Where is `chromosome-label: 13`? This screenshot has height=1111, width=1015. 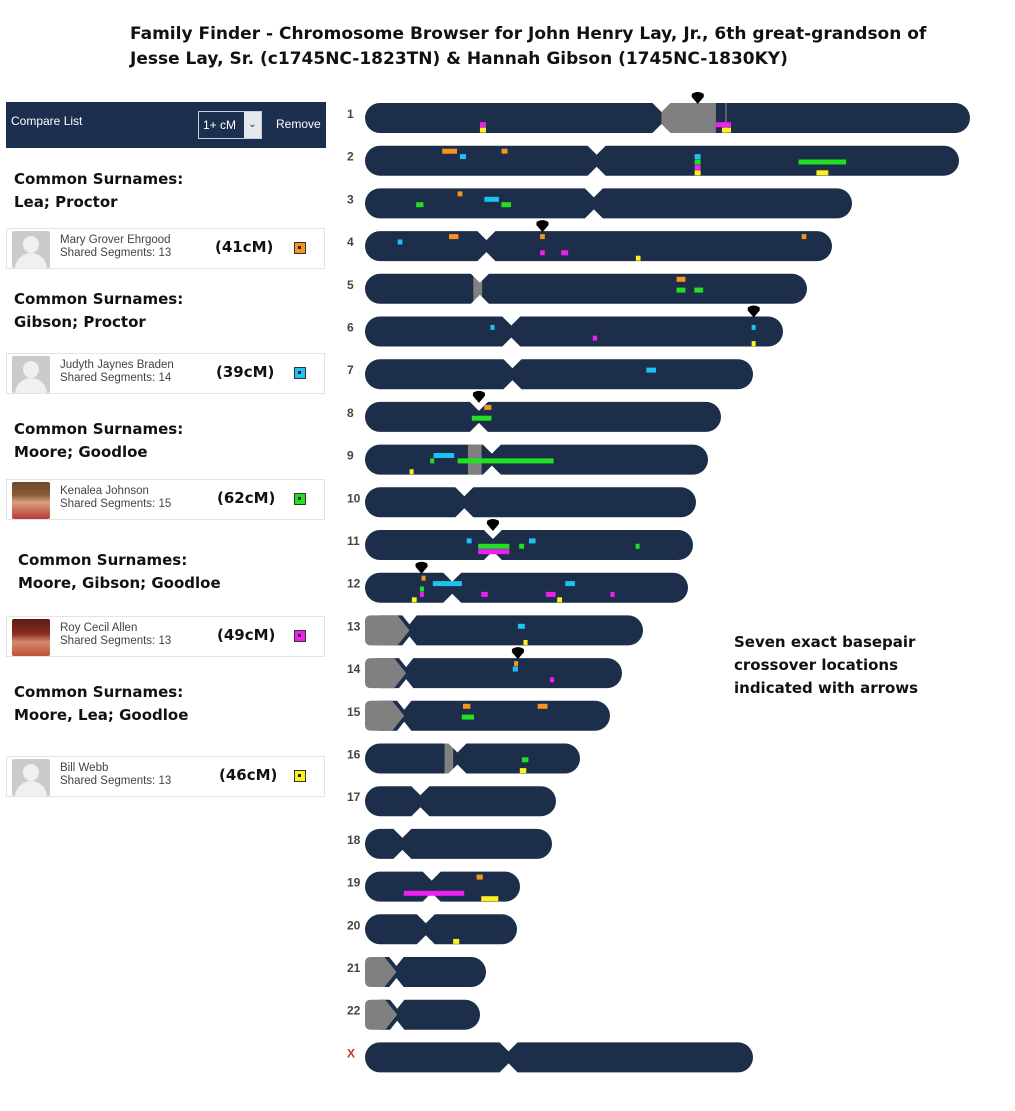 chromosome-label: 13 is located at coordinates (354, 626).